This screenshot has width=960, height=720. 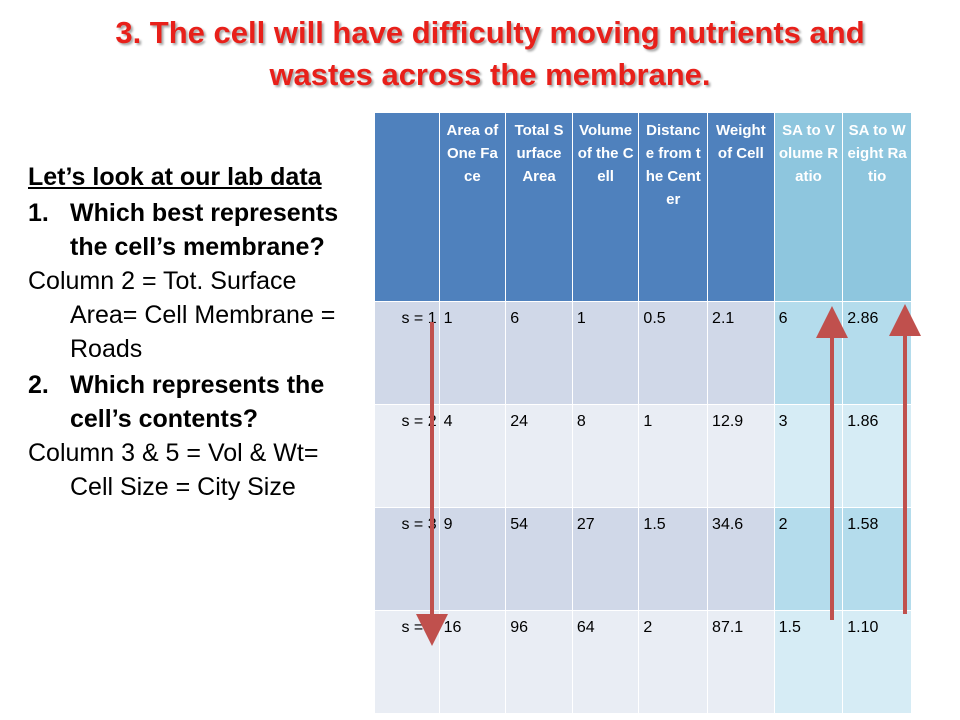 What do you see at coordinates (472, 662) in the screenshot?
I see `table-cell: 16` at bounding box center [472, 662].